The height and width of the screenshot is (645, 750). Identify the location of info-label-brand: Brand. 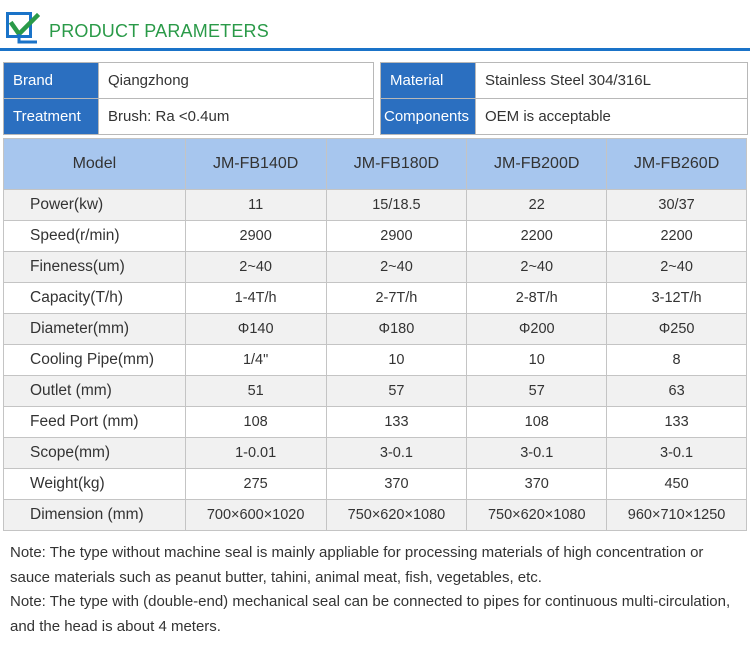
(51, 80).